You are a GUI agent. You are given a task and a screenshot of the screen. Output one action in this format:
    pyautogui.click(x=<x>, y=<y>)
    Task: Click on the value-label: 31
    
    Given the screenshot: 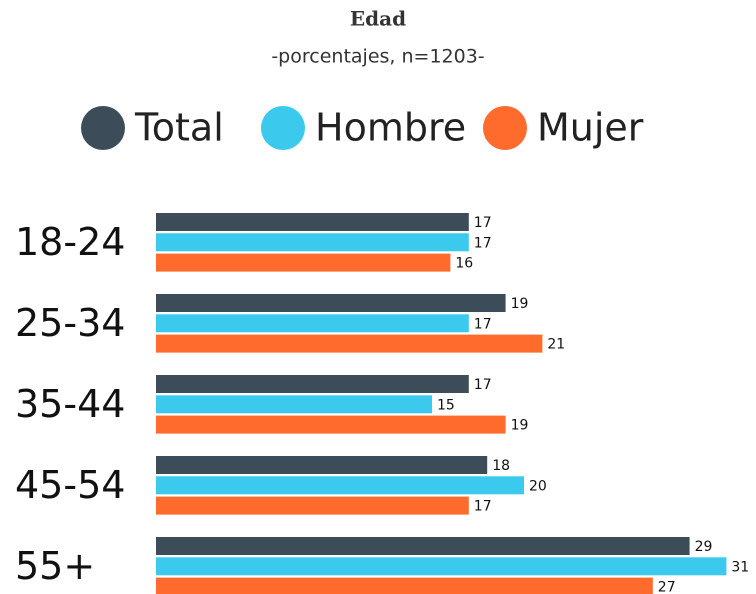 What is the action you would take?
    pyautogui.click(x=740, y=567)
    